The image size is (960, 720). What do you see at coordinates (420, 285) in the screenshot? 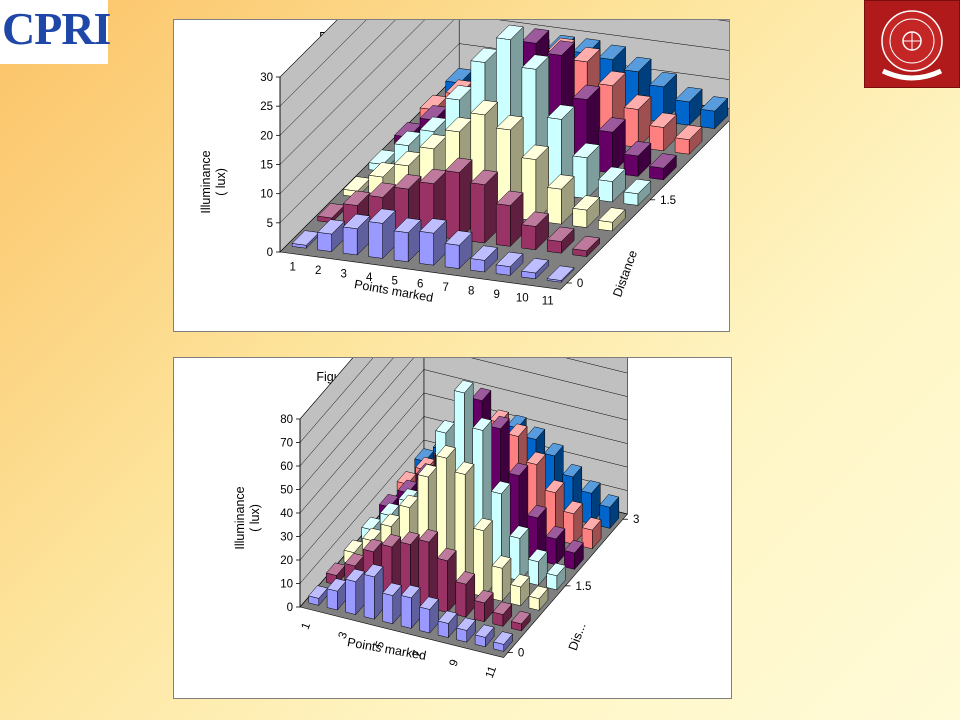
I see `chart-4l-x-tick-label: 6` at bounding box center [420, 285].